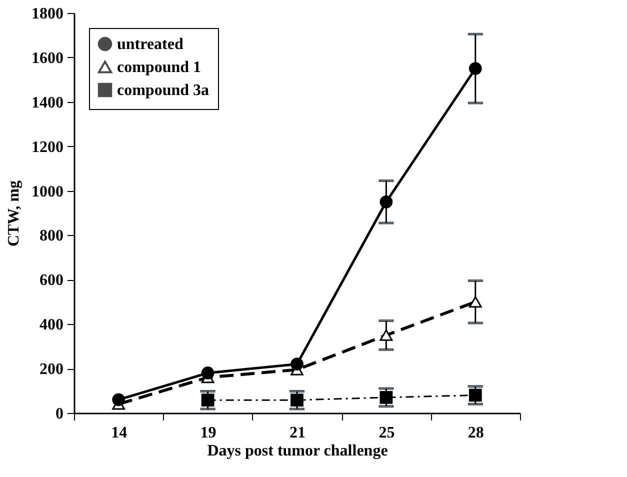 This screenshot has width=627, height=477. Describe the element at coordinates (60, 414) in the screenshot. I see `y-tick-label: 0` at that location.